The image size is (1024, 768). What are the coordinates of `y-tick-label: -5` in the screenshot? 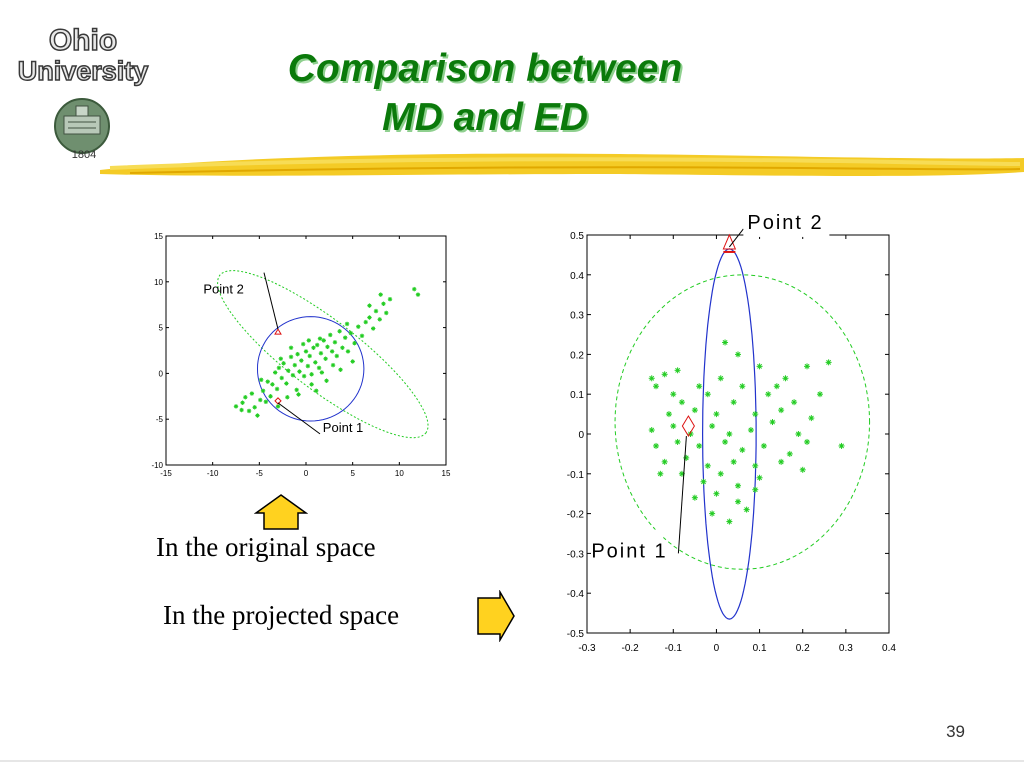 It's located at (160, 419).